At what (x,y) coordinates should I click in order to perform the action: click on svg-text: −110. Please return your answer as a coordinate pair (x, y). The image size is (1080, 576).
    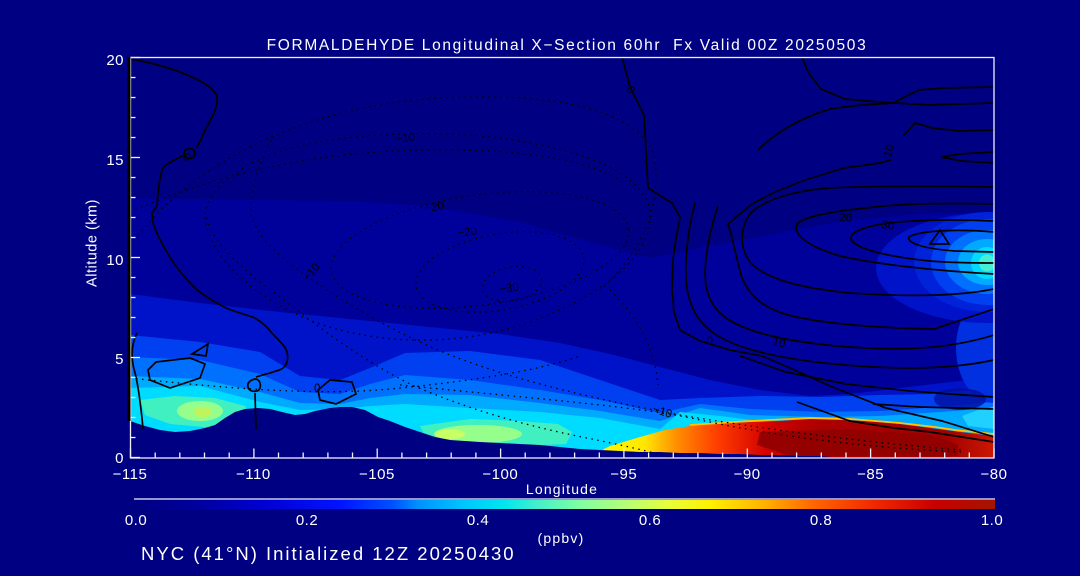
    Looking at the image, I should click on (253, 474).